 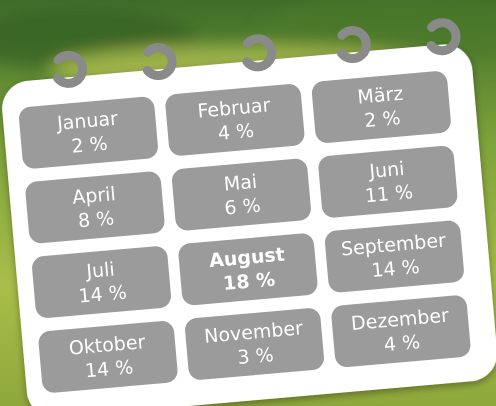 What do you see at coordinates (381, 96) in the screenshot?
I see `month-name: März` at bounding box center [381, 96].